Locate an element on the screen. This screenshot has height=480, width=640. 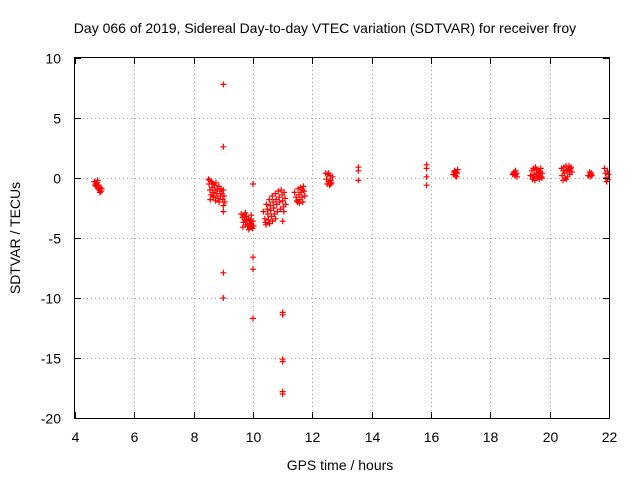
y-tick-label: -20 is located at coordinates (51, 419).